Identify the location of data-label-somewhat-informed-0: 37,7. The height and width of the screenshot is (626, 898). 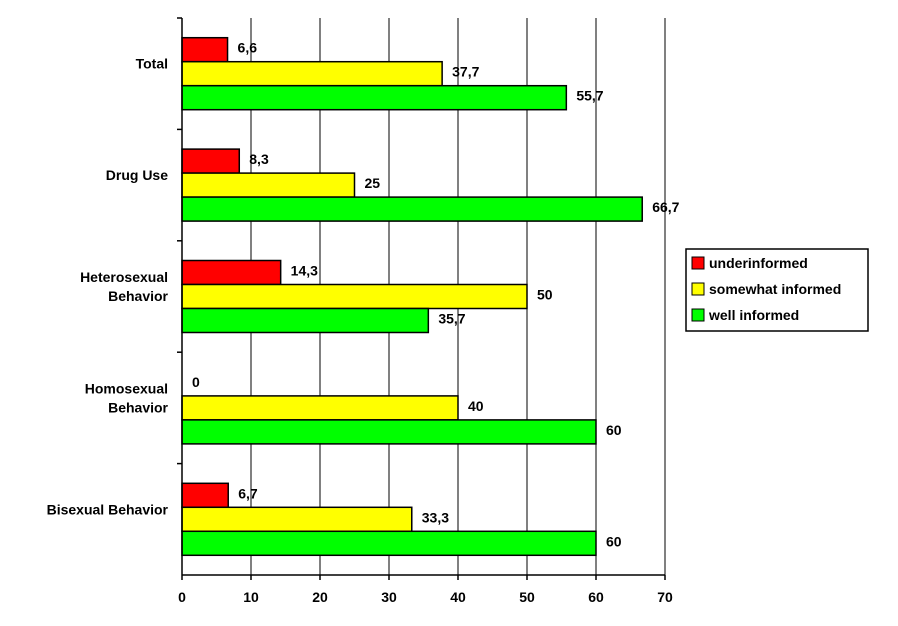
(465, 72).